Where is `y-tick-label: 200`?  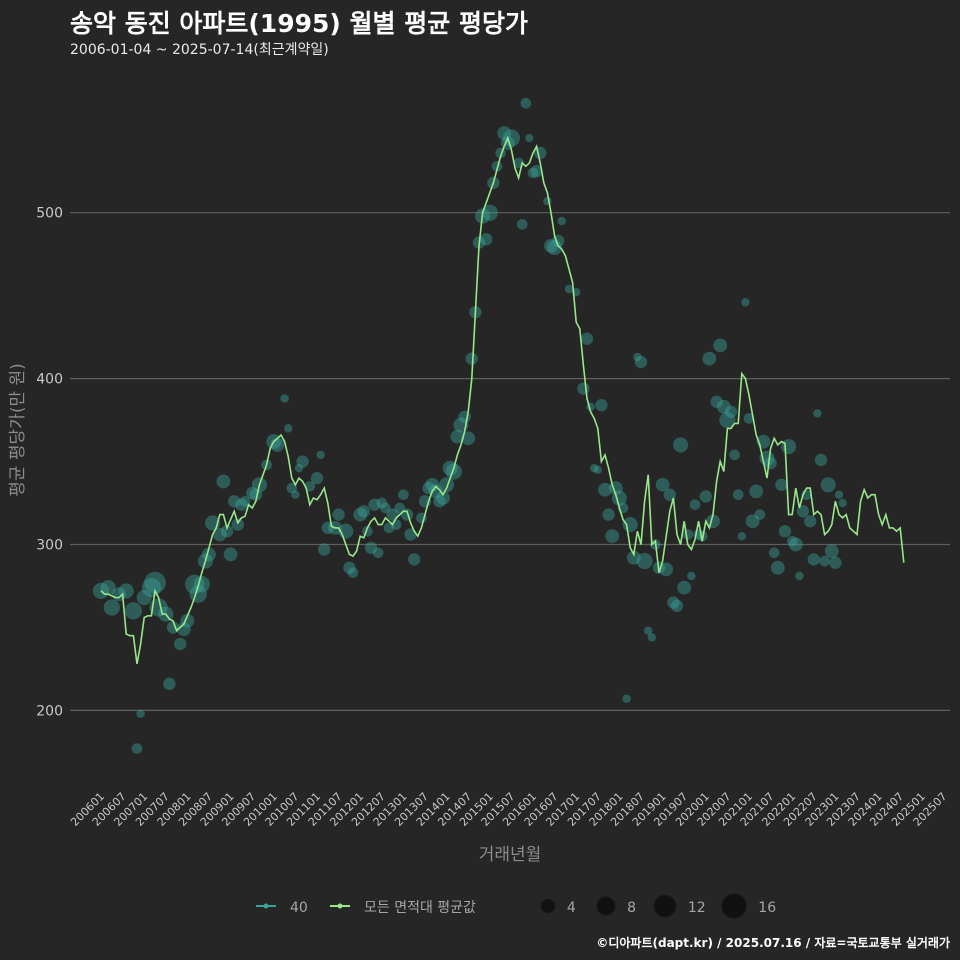
y-tick-label: 200 is located at coordinates (49, 711).